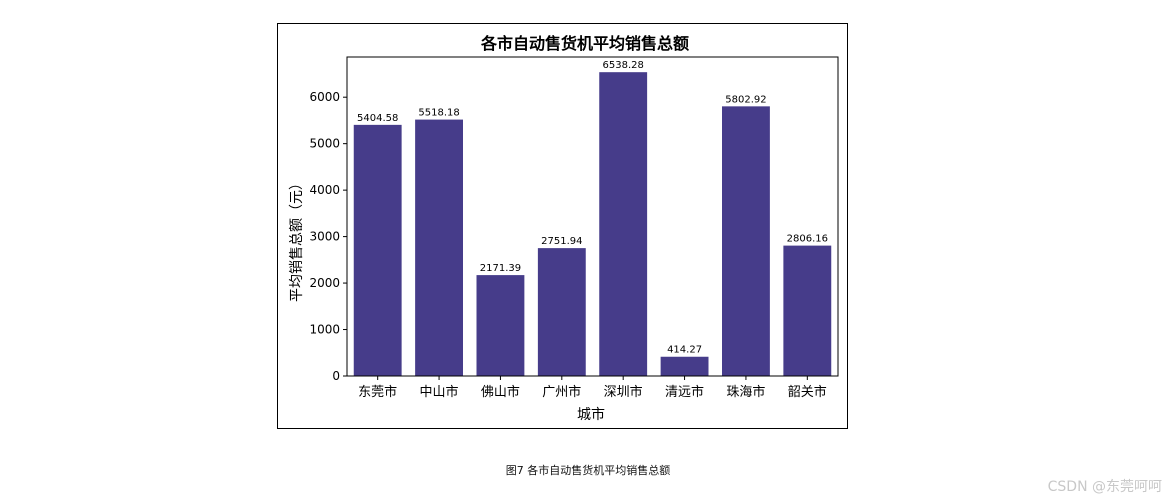 The width and height of the screenshot is (1176, 502). I want to click on y-tick-label: 5000, so click(324, 144).